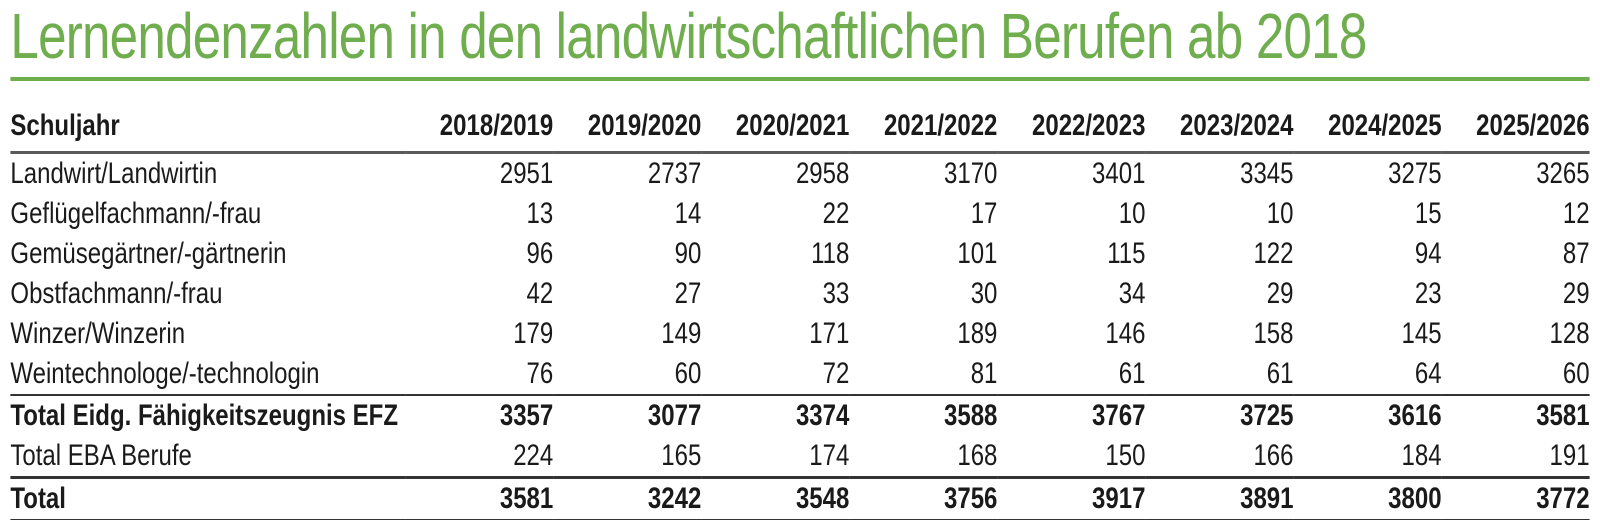 This screenshot has width=1600, height=520. Describe the element at coordinates (526, 173) in the screenshot. I see `row-value: 2951` at that location.